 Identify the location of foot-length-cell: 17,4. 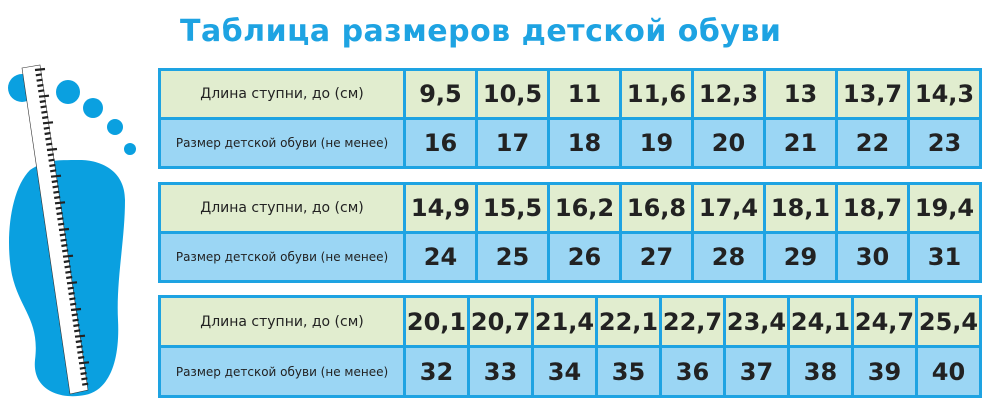
(728, 208).